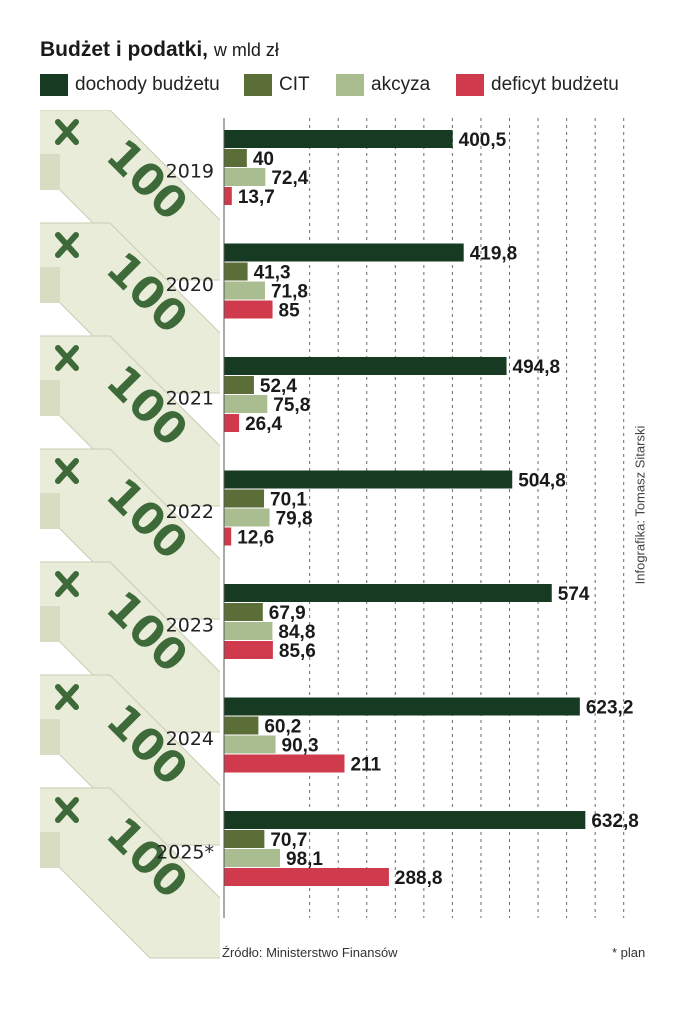  Describe the element at coordinates (190, 512) in the screenshot. I see `year-label: 2022` at that location.